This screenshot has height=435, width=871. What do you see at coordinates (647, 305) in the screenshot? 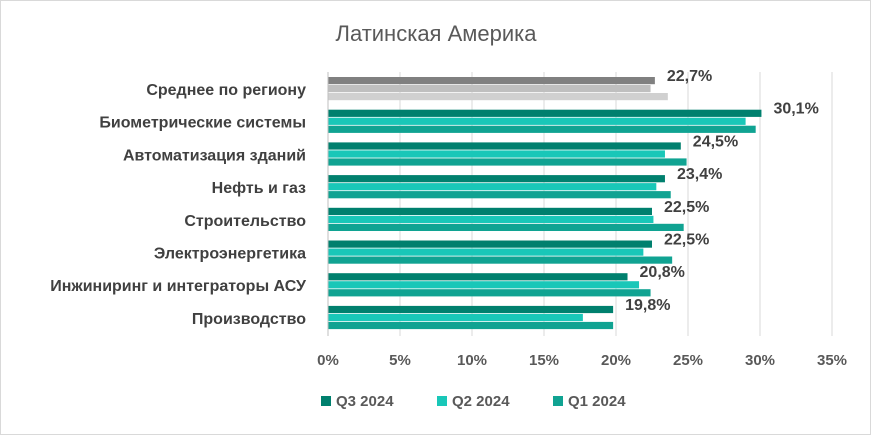
I see `data-label: 19,8%` at bounding box center [647, 305].